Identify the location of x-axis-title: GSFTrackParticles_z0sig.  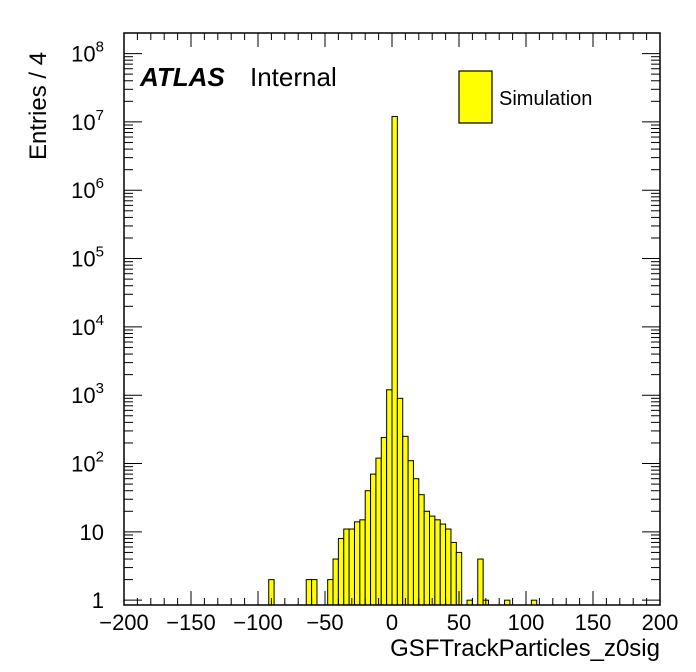
(525, 648).